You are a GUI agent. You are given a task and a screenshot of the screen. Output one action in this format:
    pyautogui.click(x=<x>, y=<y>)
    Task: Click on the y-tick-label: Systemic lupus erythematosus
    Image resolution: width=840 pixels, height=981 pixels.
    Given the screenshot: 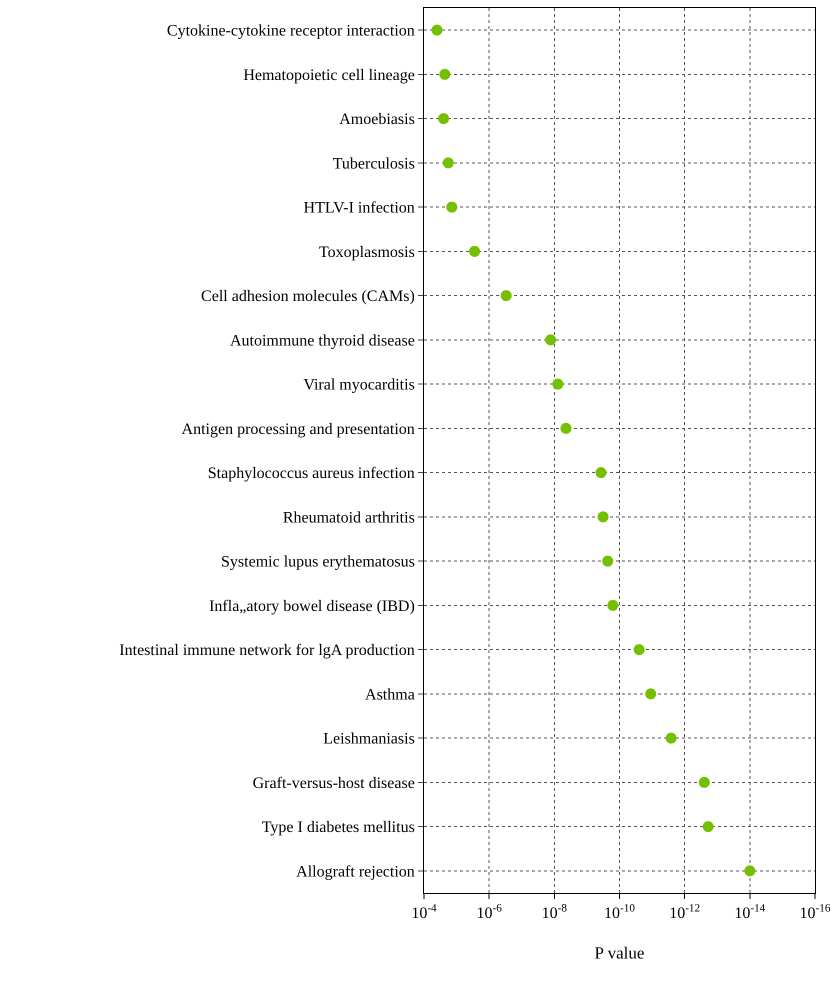 What is the action you would take?
    pyautogui.click(x=318, y=562)
    